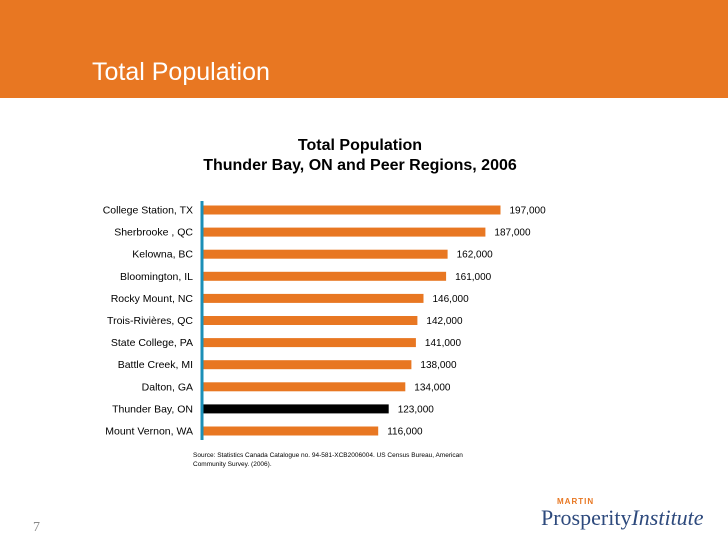  I want to click on value-label: 146,000, so click(451, 299).